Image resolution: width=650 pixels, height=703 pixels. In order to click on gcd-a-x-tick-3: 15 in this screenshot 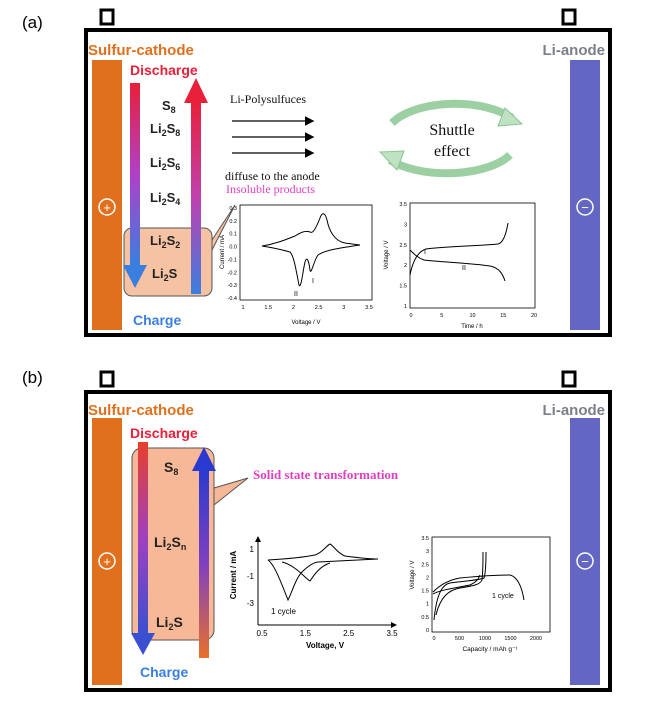, I will do `click(503, 316)`.